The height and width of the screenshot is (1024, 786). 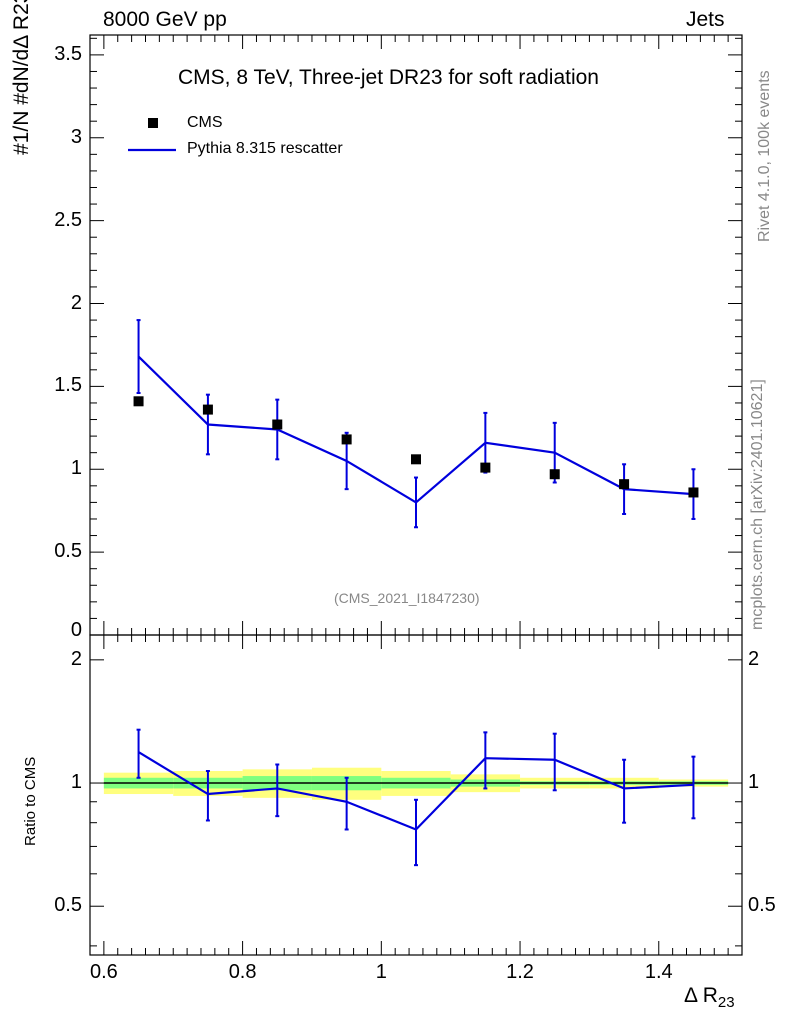 What do you see at coordinates (68, 219) in the screenshot?
I see `main-y-tick-label: 2.5` at bounding box center [68, 219].